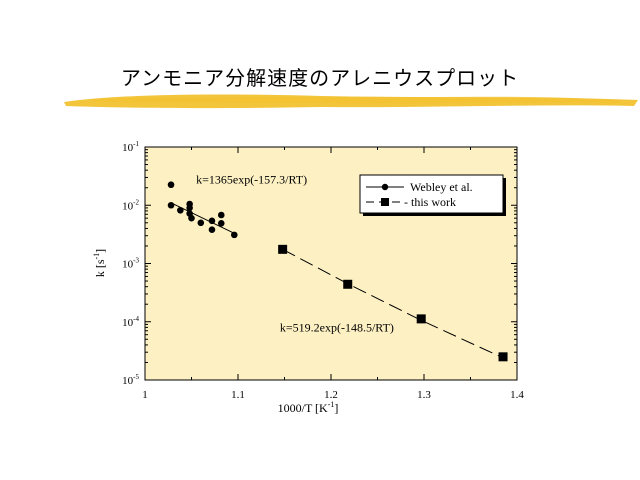 This screenshot has height=480, width=640. Describe the element at coordinates (130, 322) in the screenshot. I see `y-tick-label: 10⁻⁴` at that location.